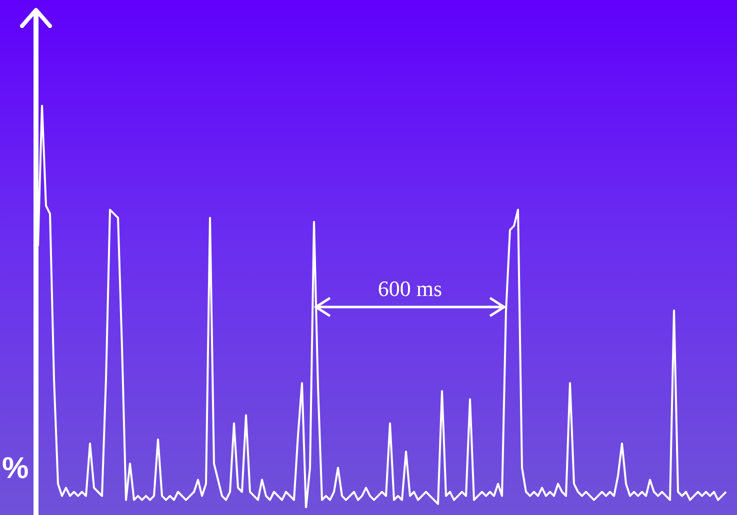 This screenshot has width=737, height=515. Describe the element at coordinates (15, 469) in the screenshot. I see `y-axis-title: %` at that location.